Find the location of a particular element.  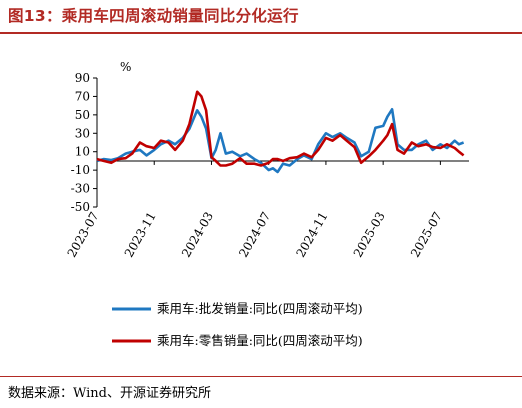

x-tick-label: 2025-03 is located at coordinates (369, 235).